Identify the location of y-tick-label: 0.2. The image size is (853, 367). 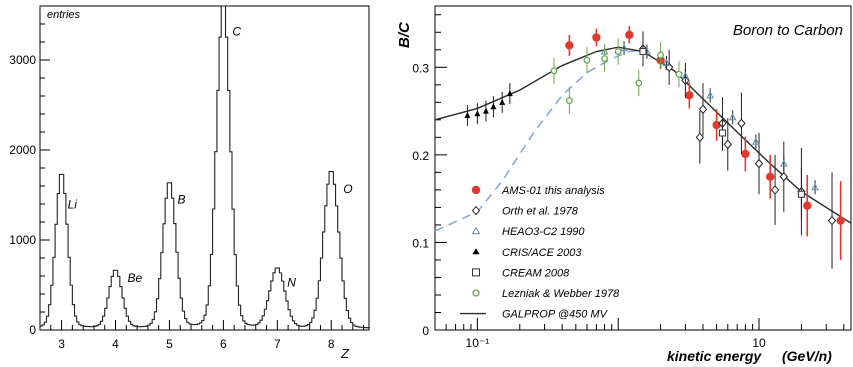
(420, 156).